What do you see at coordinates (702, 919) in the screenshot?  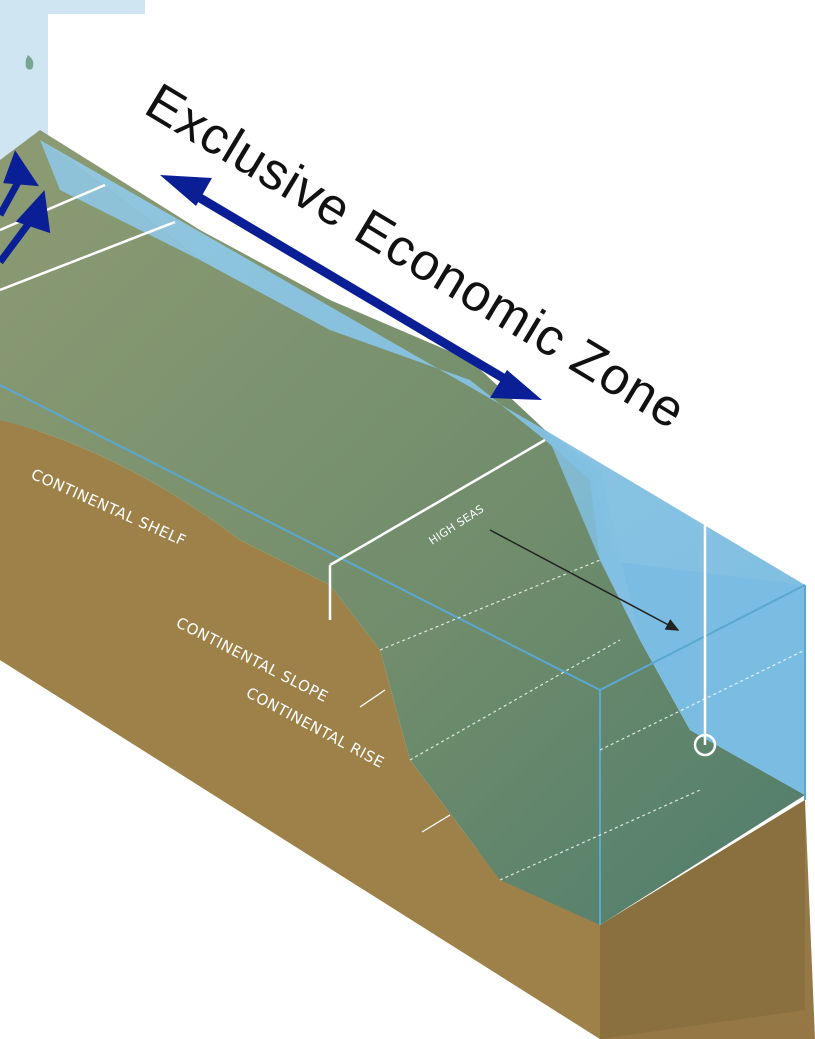 I see `earth-side-face` at bounding box center [702, 919].